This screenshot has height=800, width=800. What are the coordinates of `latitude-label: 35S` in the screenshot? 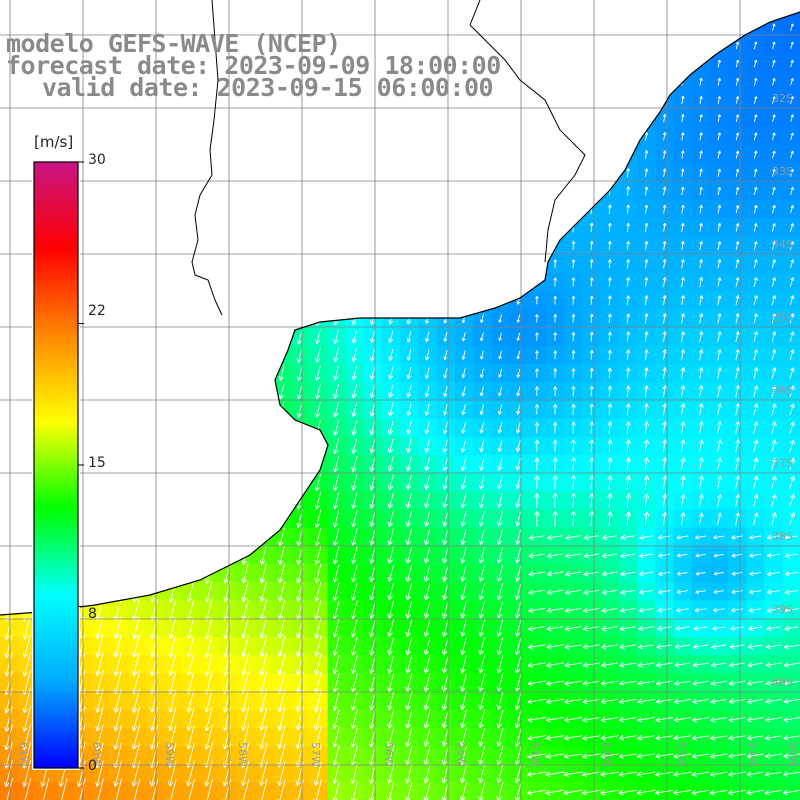 It's located at (782, 317).